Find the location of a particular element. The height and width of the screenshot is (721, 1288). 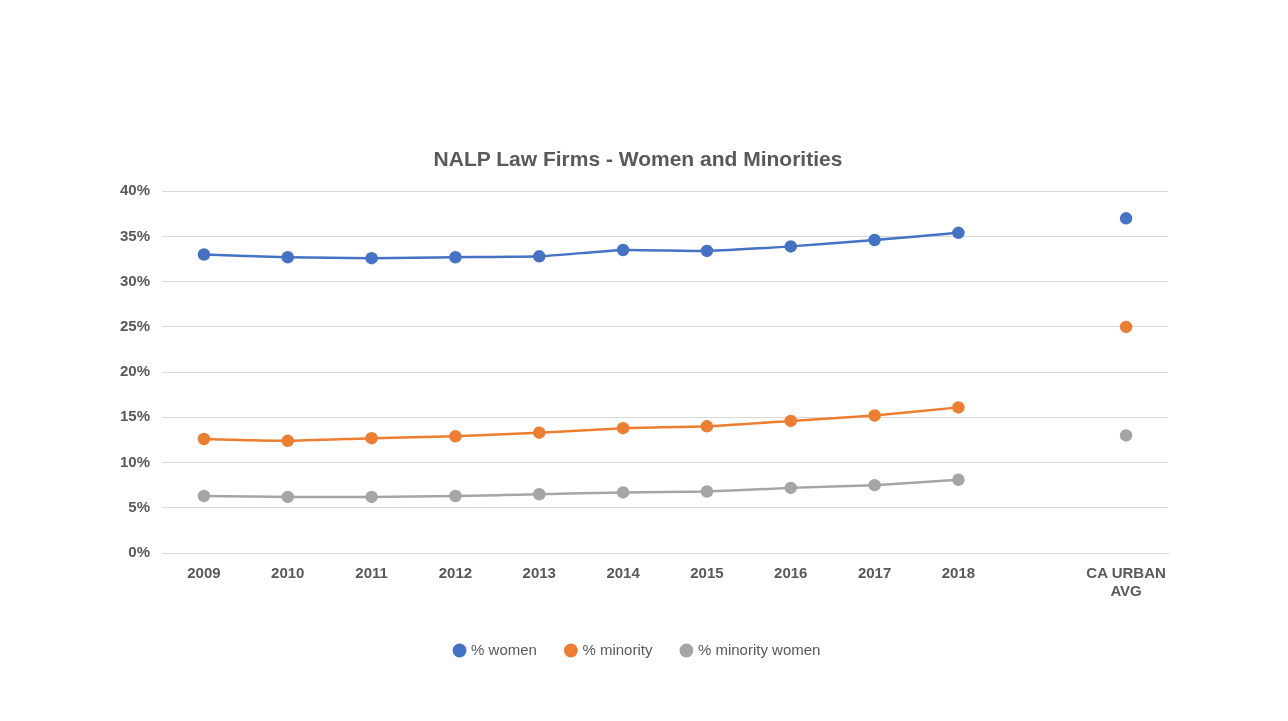

chart-title: NALP Law Firms - Women and Minorities is located at coordinates (638, 159).